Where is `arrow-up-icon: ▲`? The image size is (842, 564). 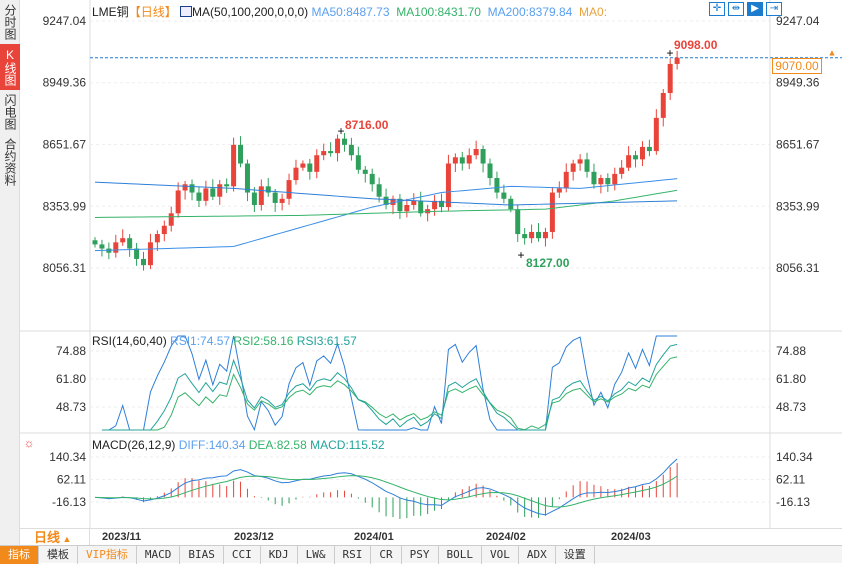 arrow-up-icon: ▲ is located at coordinates (832, 53).